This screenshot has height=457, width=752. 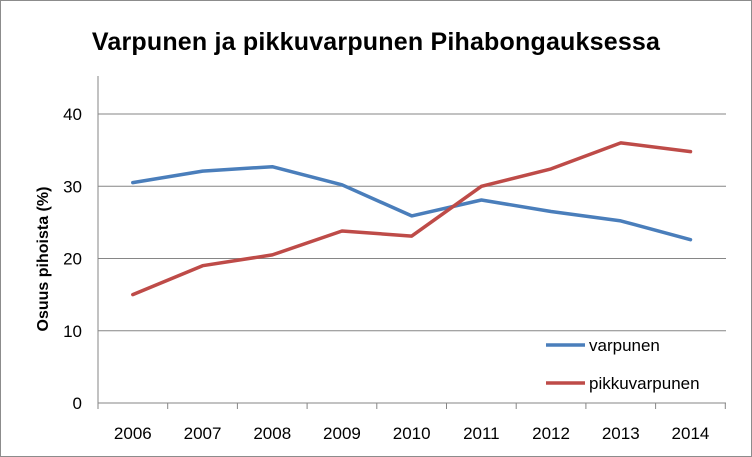 I want to click on series-line-varpunen, so click(x=412, y=203).